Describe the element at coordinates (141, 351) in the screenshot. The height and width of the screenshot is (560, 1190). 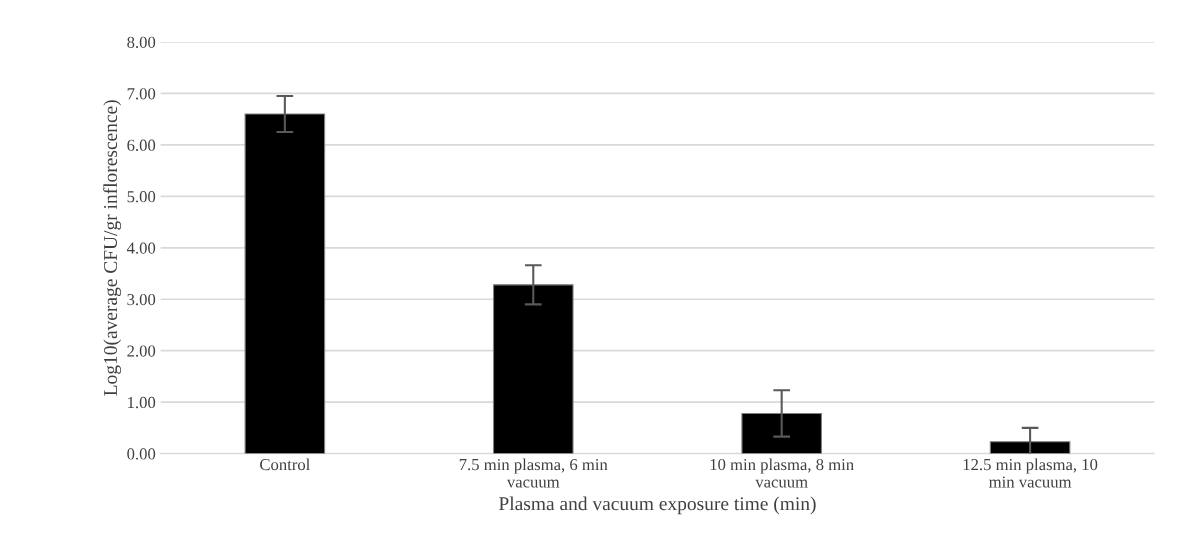
I see `y-tick-label: 2.00` at that location.